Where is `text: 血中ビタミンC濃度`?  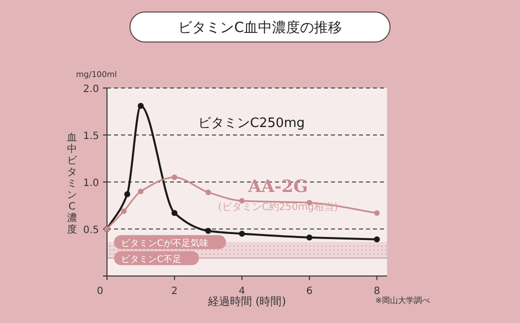
text: 血中ビタミンC濃度 is located at coordinates (72, 184).